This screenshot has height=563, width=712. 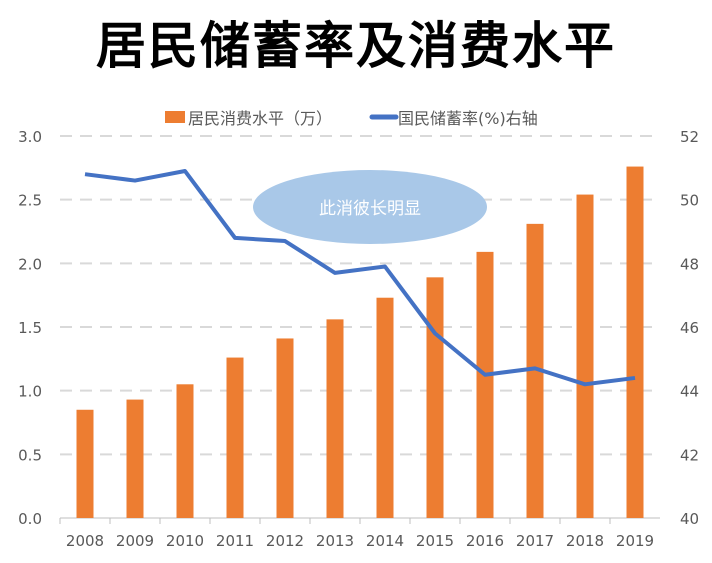 I want to click on left-tick-label: 1.0, so click(x=30, y=392).